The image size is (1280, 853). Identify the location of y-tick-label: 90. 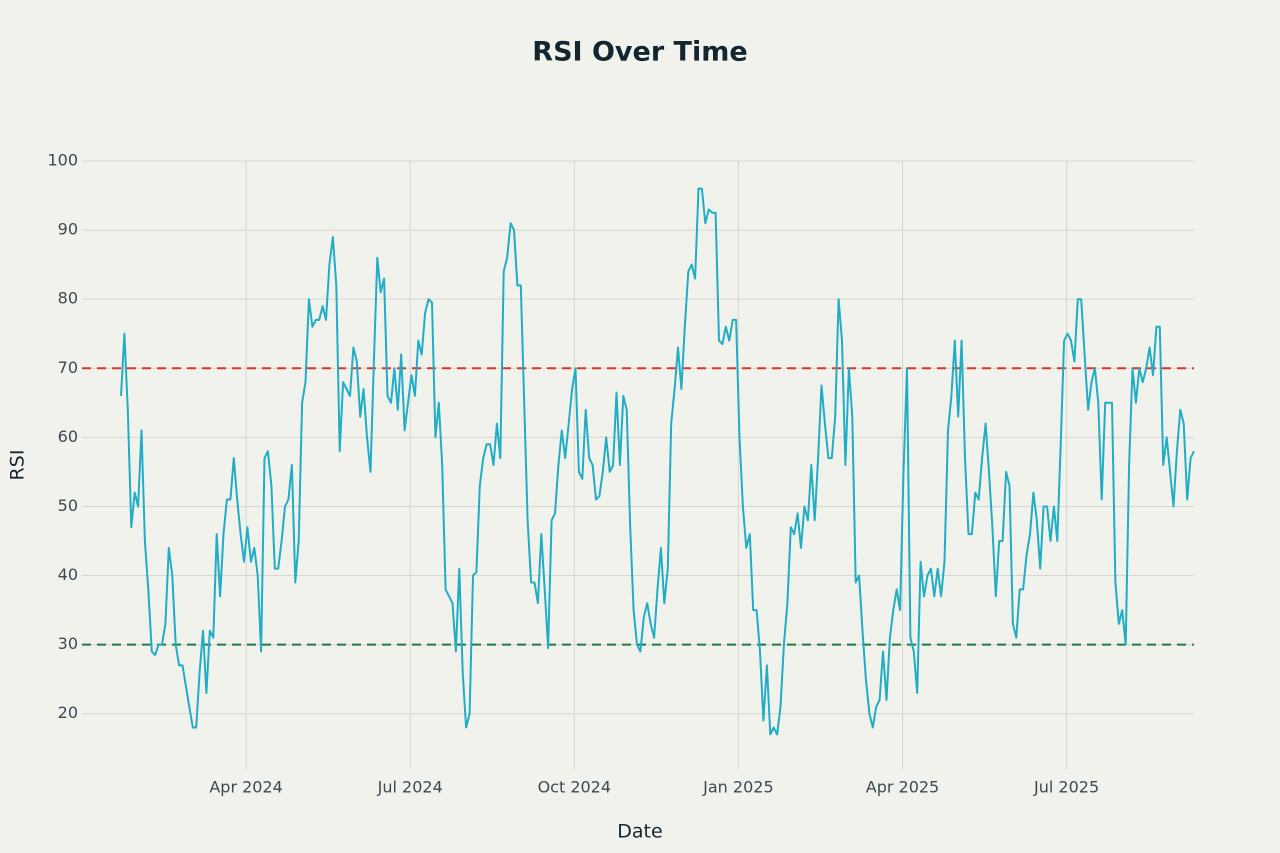
(68, 229).